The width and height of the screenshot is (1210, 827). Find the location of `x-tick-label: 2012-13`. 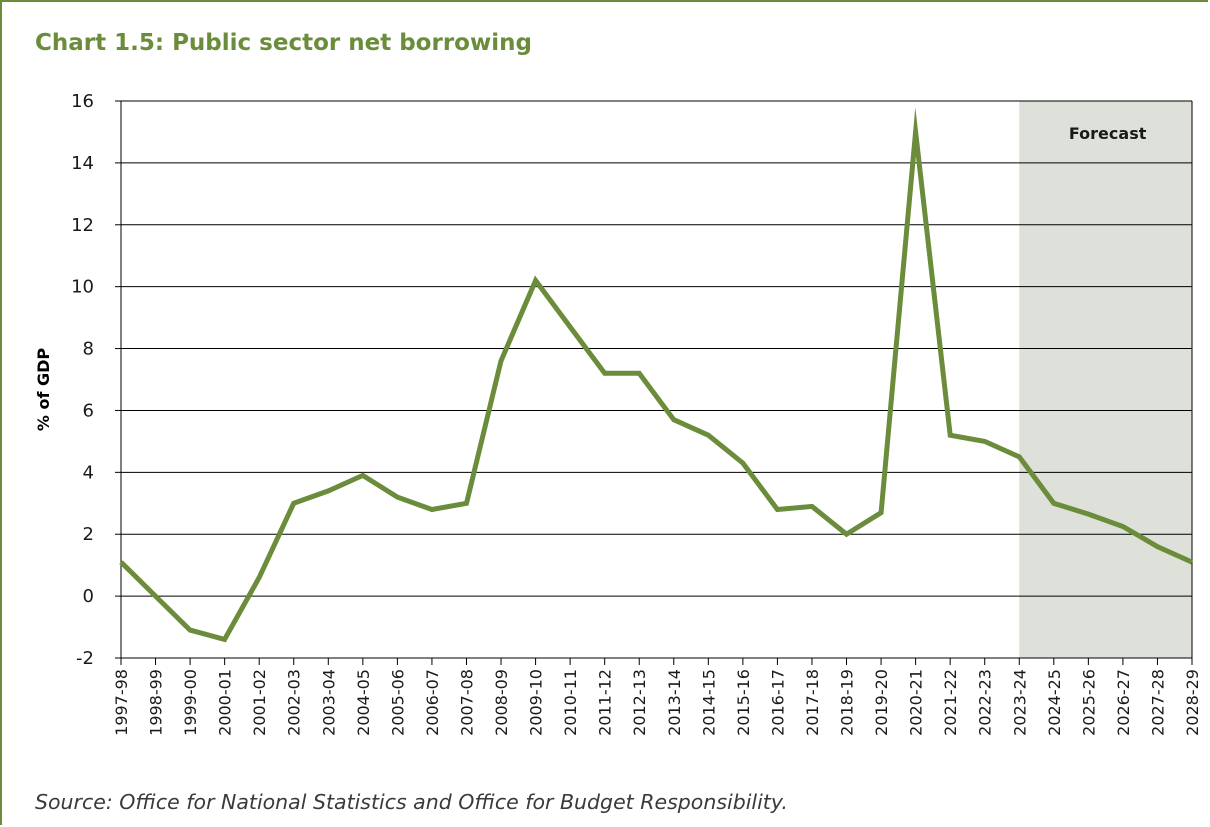

x-tick-label: 2012-13 is located at coordinates (639, 702).